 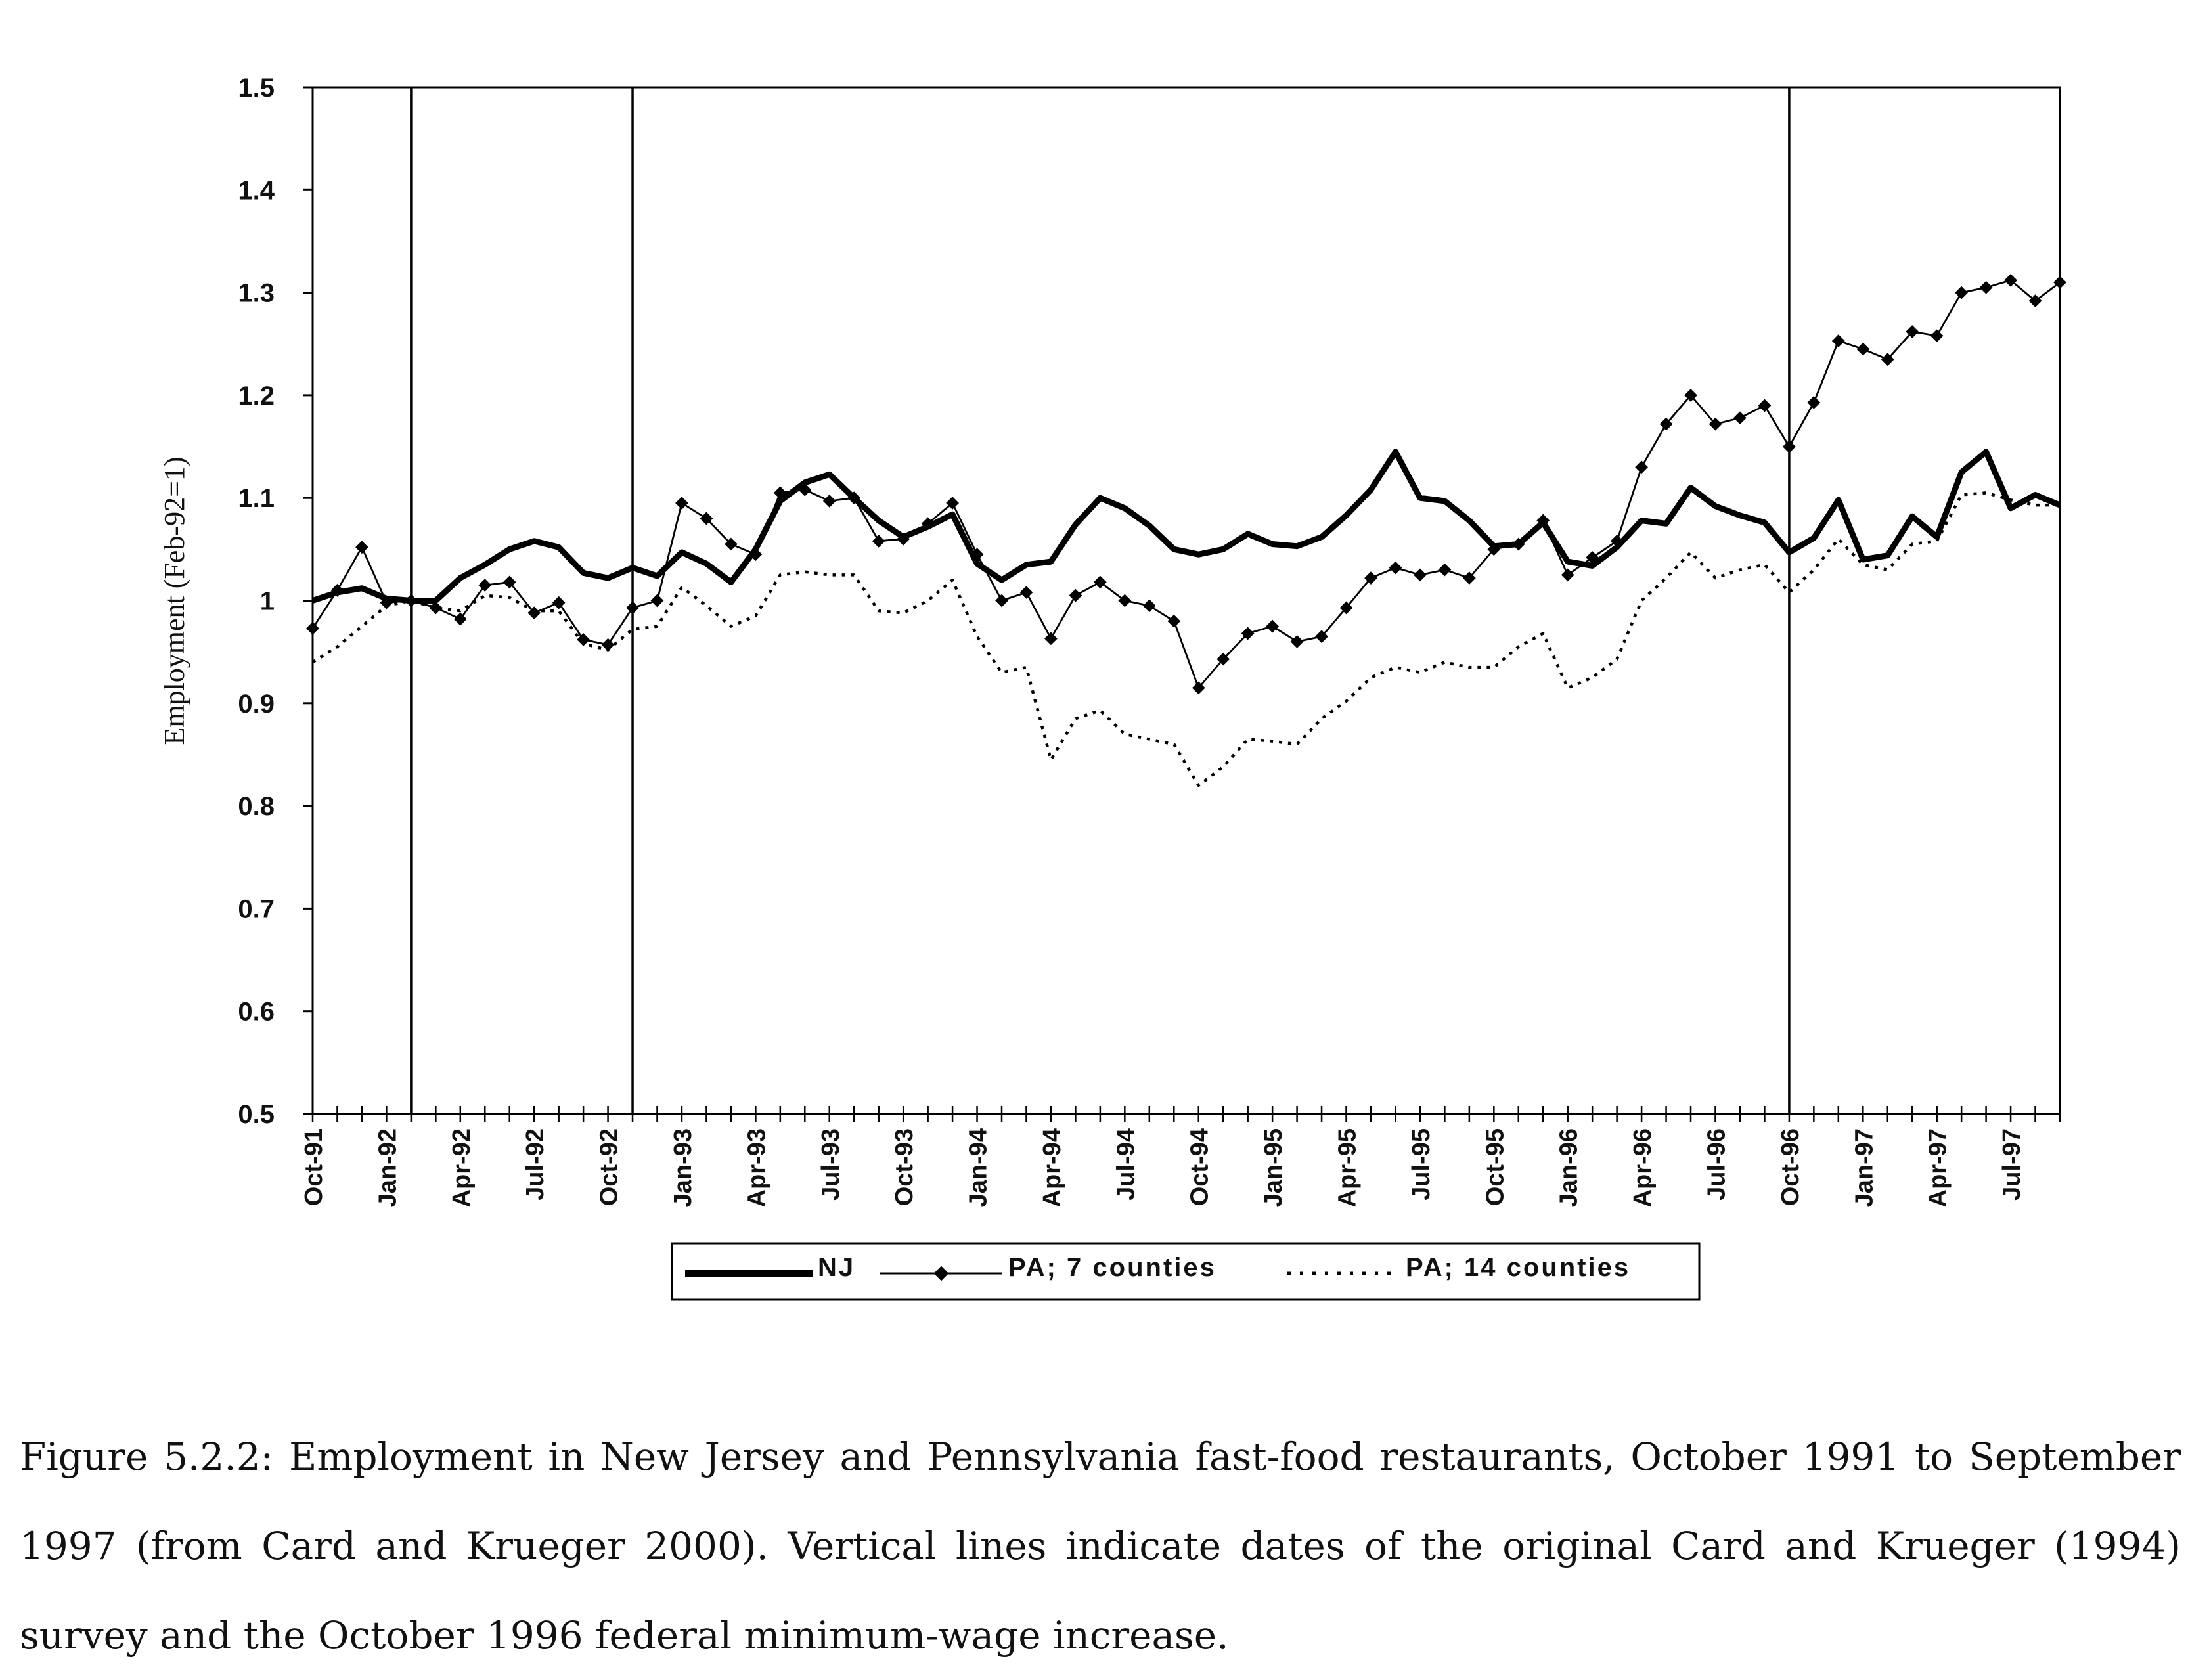 I want to click on y-tick-label: 0.6, so click(x=256, y=1012).